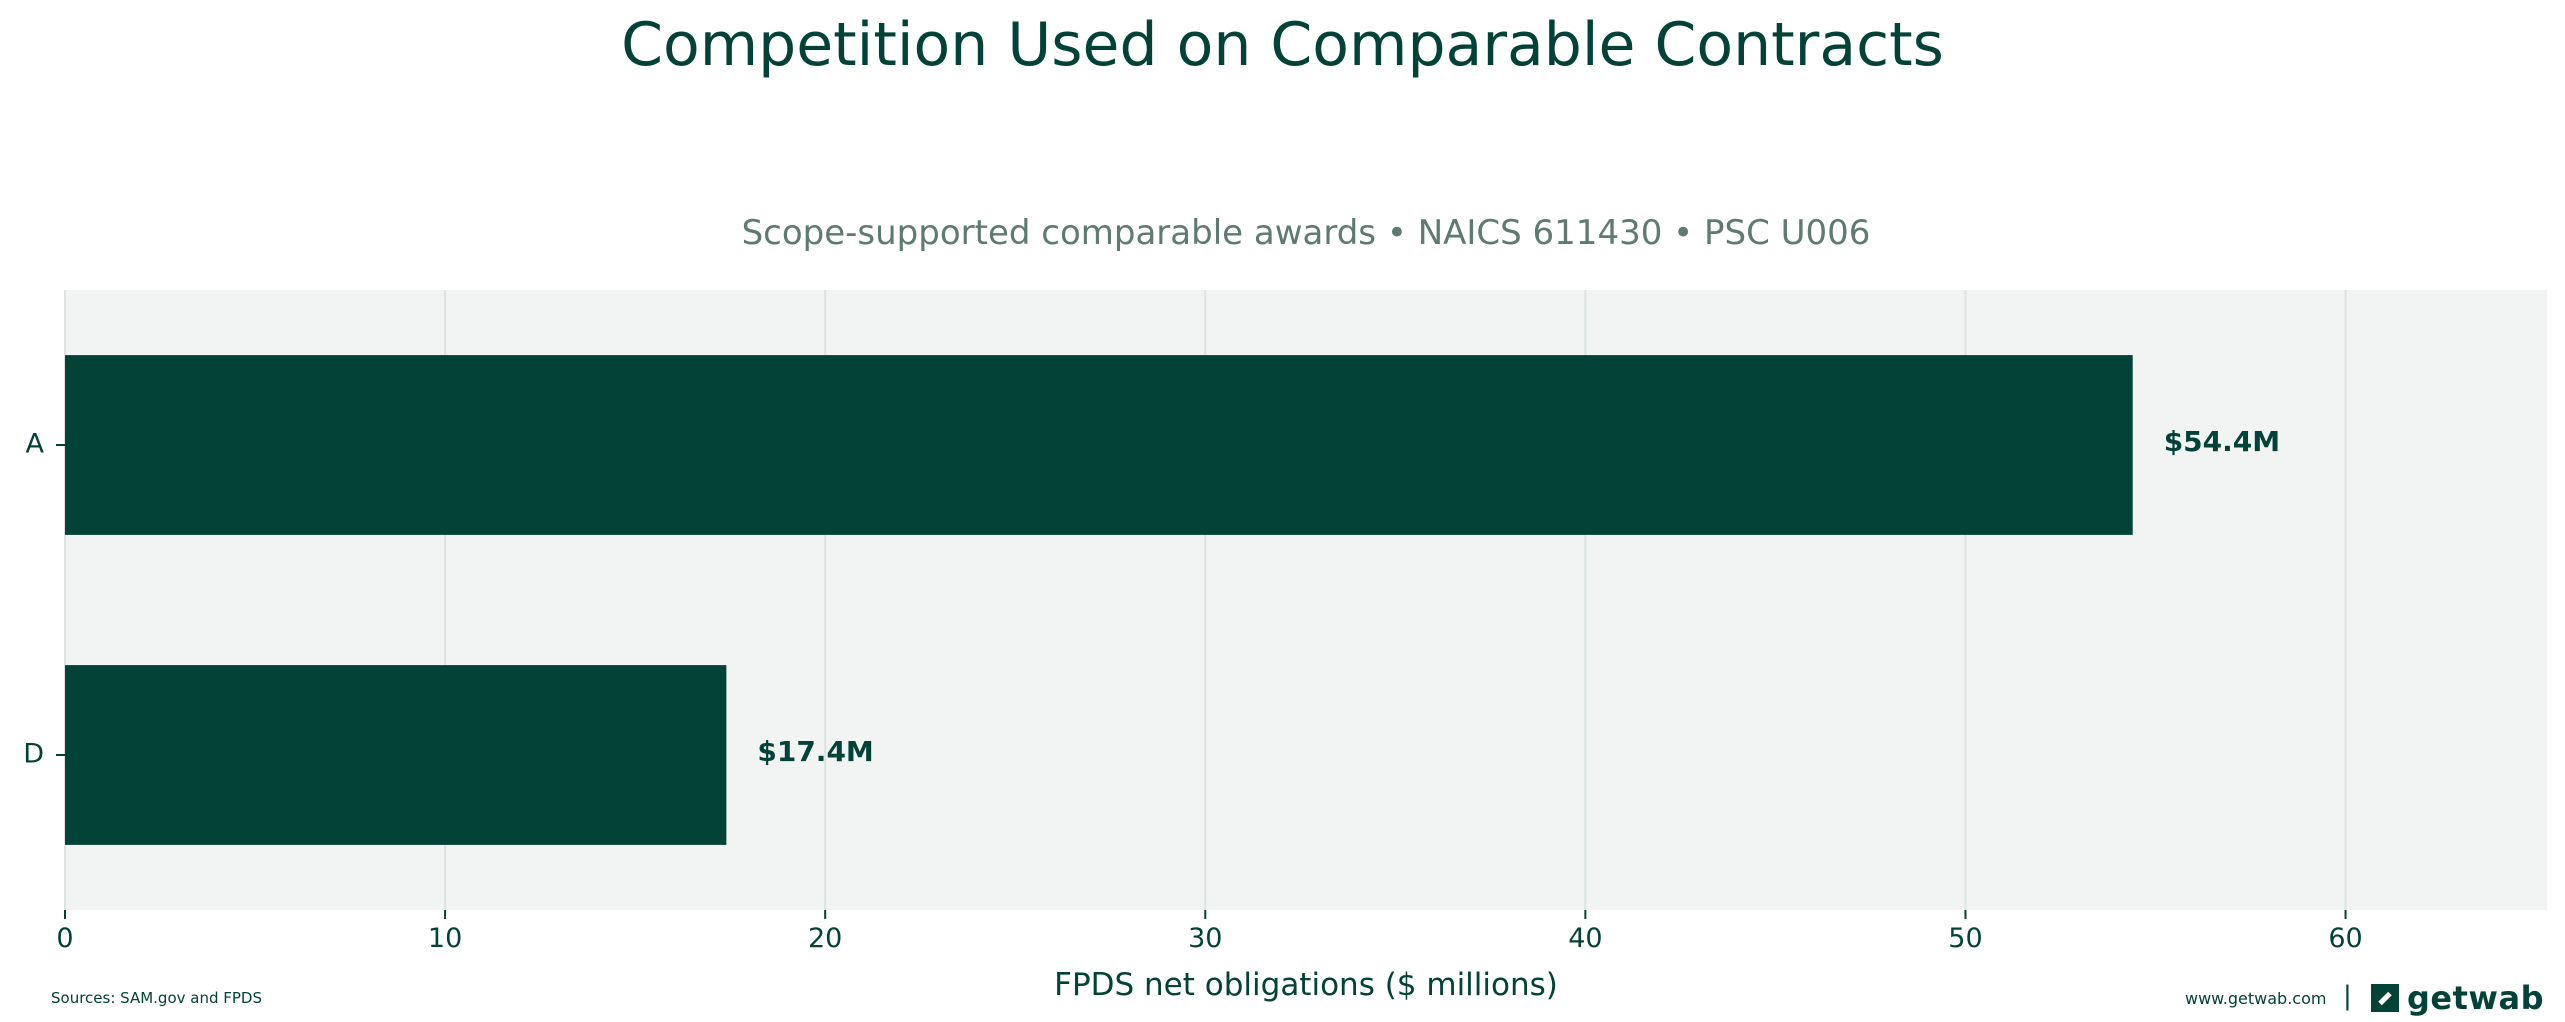  I want to click on getwab-logo: getwab, so click(2457, 998).